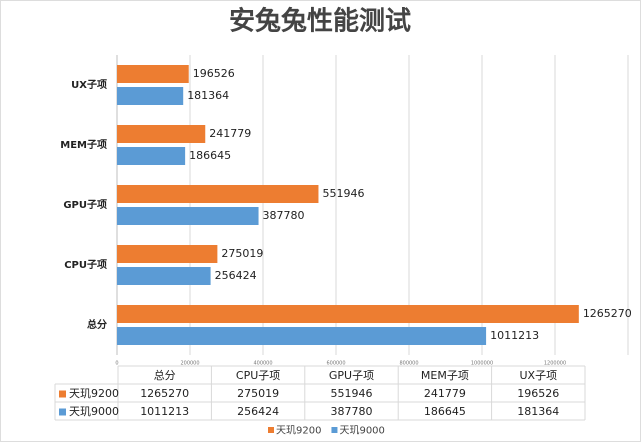  Describe the element at coordinates (320, 21) in the screenshot. I see `chart-title: 安兔兔性能测试` at that location.